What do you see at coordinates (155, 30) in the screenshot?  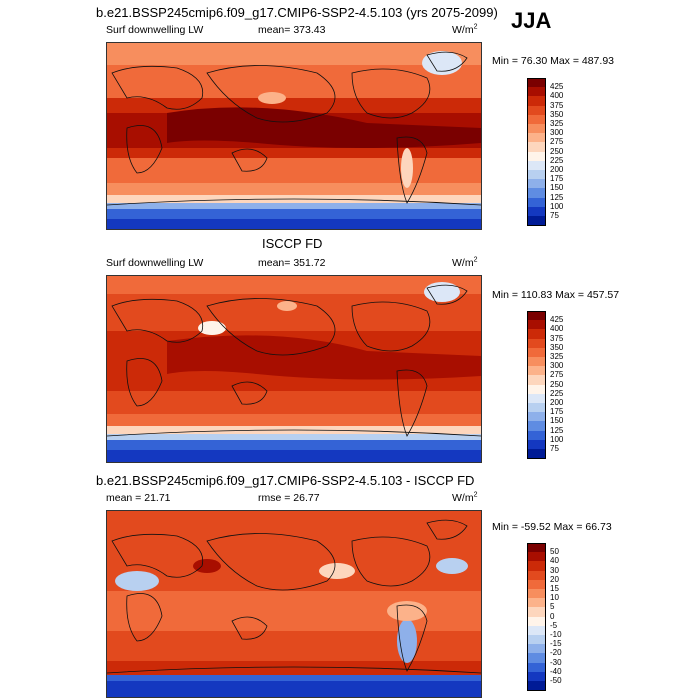 I see `panel1-field-label: Surf downwelling LW` at bounding box center [155, 30].